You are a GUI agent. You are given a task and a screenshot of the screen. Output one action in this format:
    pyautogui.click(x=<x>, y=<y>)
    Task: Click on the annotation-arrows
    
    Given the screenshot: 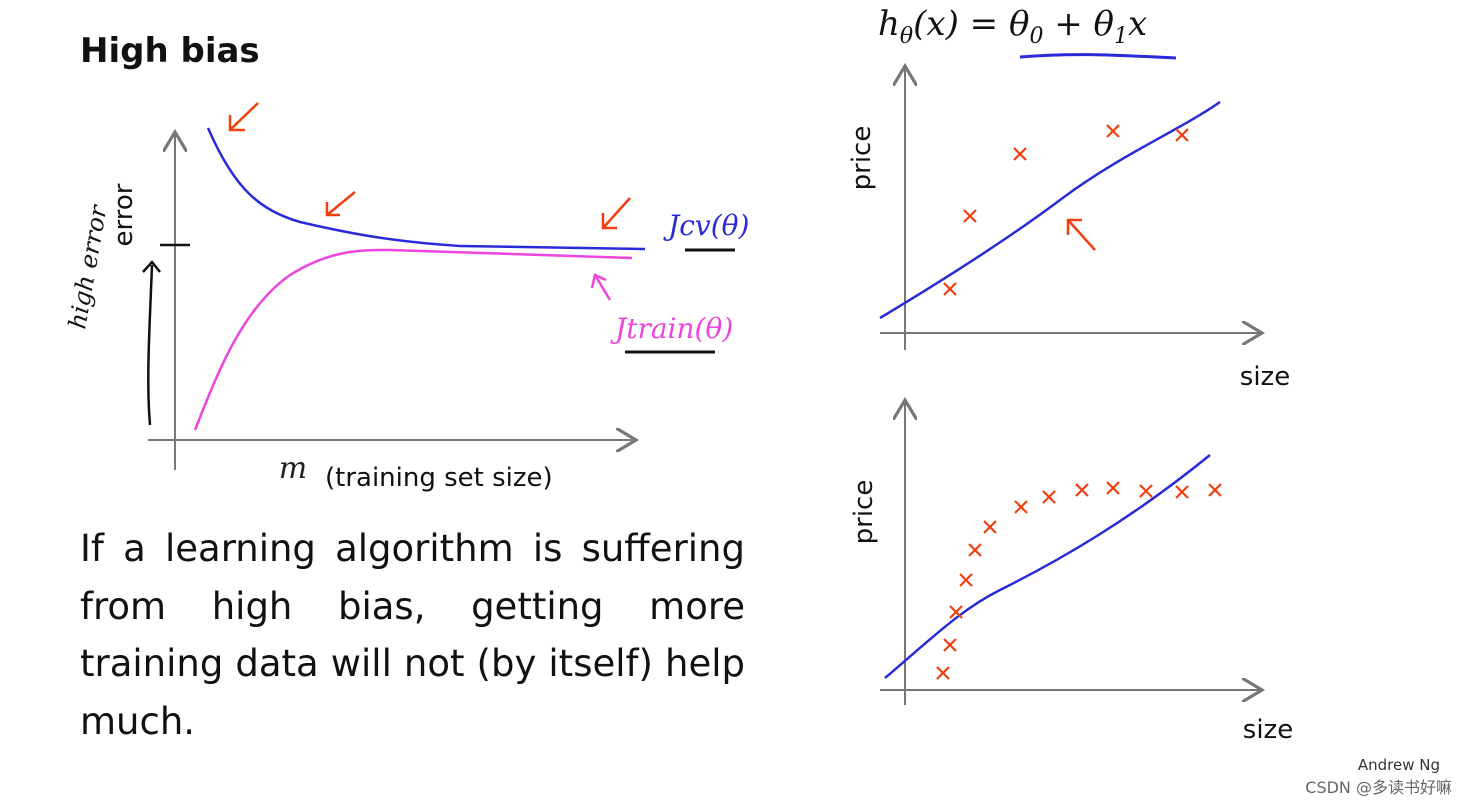 What is the action you would take?
    pyautogui.click(x=662, y=176)
    